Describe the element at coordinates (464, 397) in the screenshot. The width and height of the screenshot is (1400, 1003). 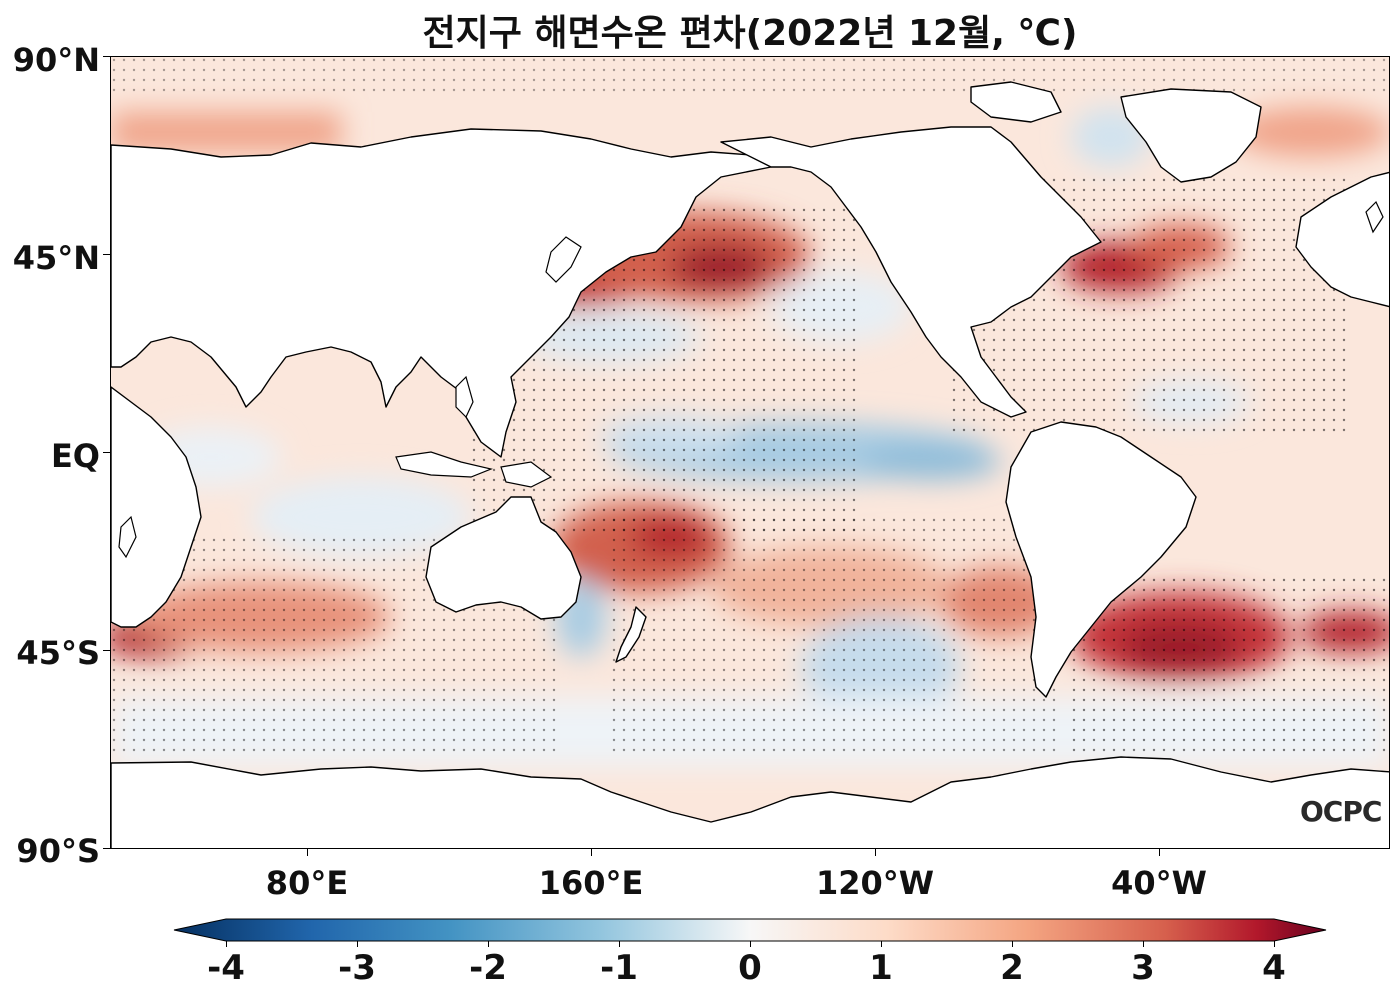
I see `land-philippines` at that location.